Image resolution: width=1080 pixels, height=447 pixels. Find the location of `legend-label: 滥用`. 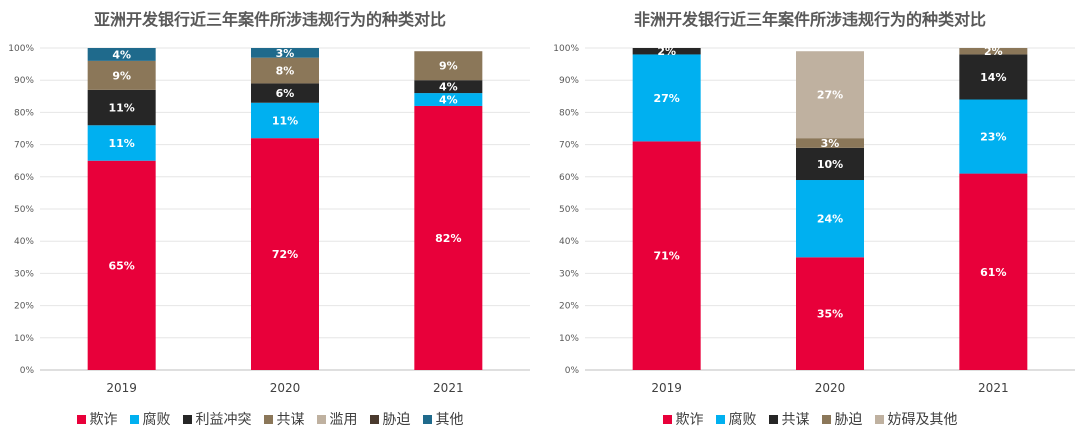

legend-label: 滥用 is located at coordinates (343, 420).